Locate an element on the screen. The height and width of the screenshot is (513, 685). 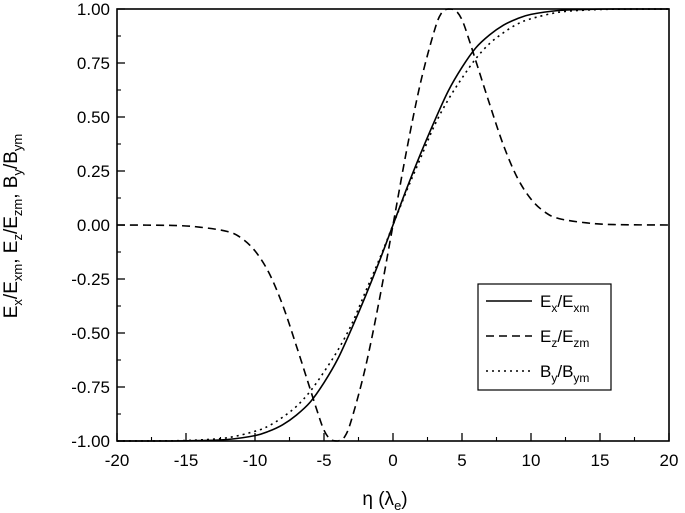
x-tick-label: 5 is located at coordinates (461, 460).